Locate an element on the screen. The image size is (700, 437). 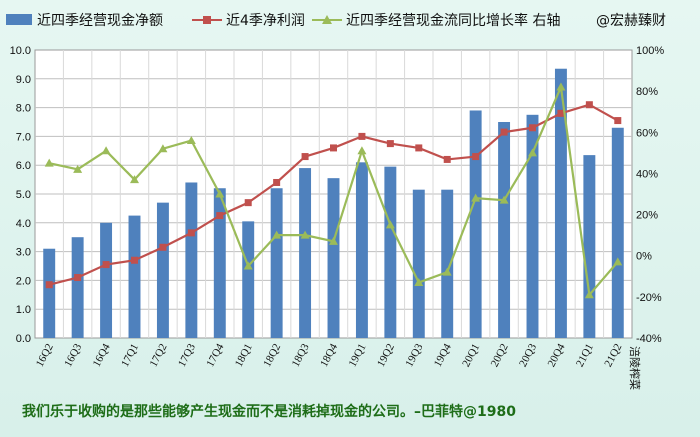
x-tick-label: 17Q3 is located at coordinates (187, 355).